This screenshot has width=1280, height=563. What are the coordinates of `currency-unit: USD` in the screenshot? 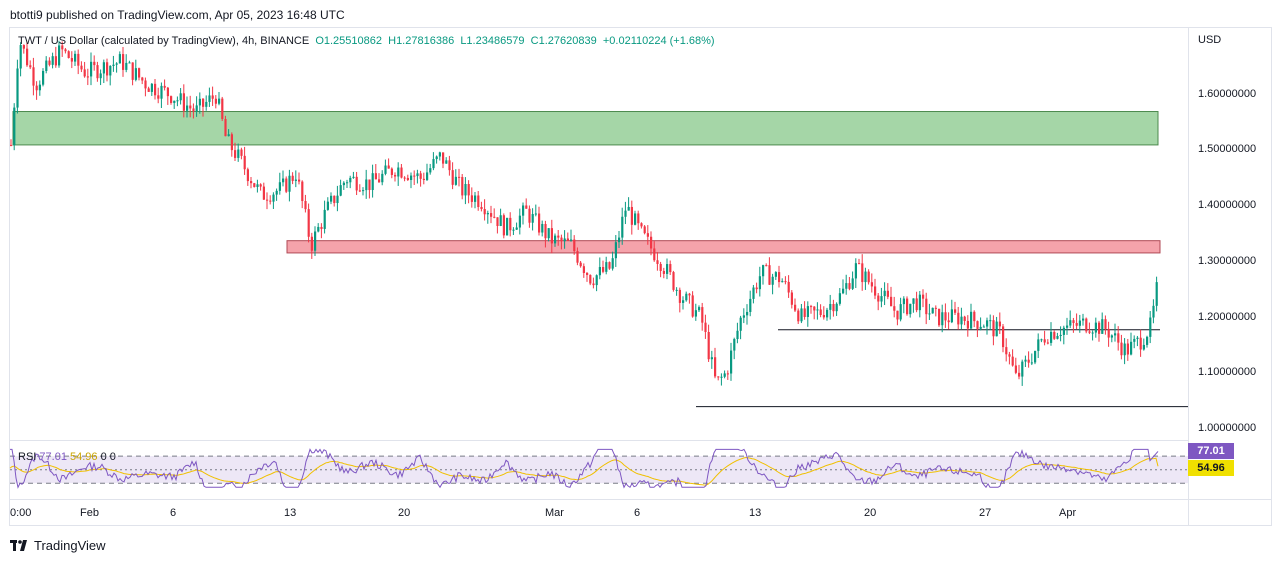 It's located at (1210, 40).